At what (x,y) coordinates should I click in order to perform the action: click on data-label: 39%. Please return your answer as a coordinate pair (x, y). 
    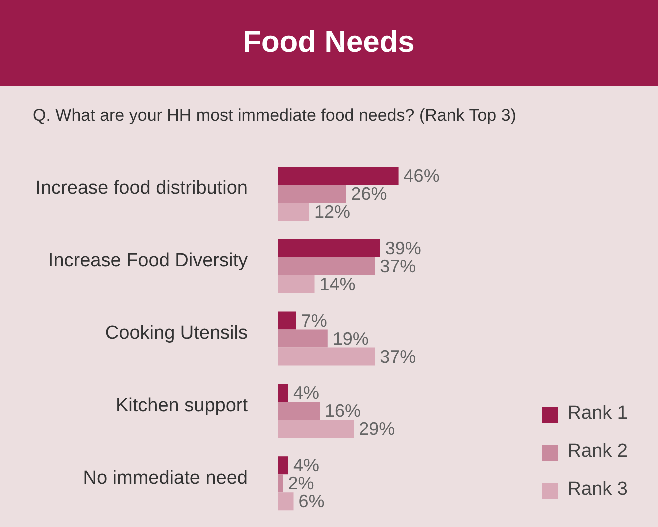
    Looking at the image, I should click on (403, 248).